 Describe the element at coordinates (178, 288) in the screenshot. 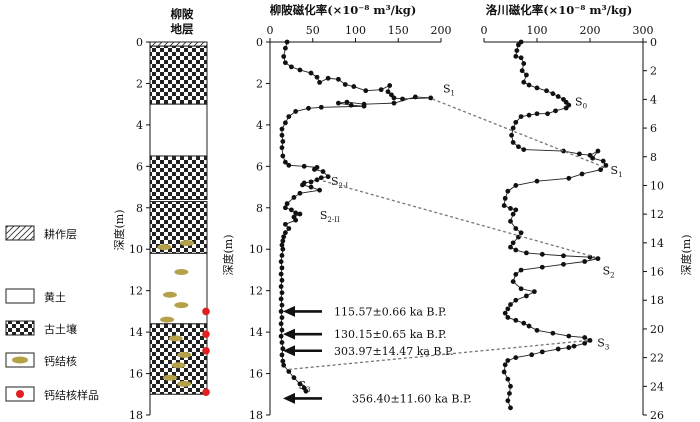

I see `layer-loess` at that location.